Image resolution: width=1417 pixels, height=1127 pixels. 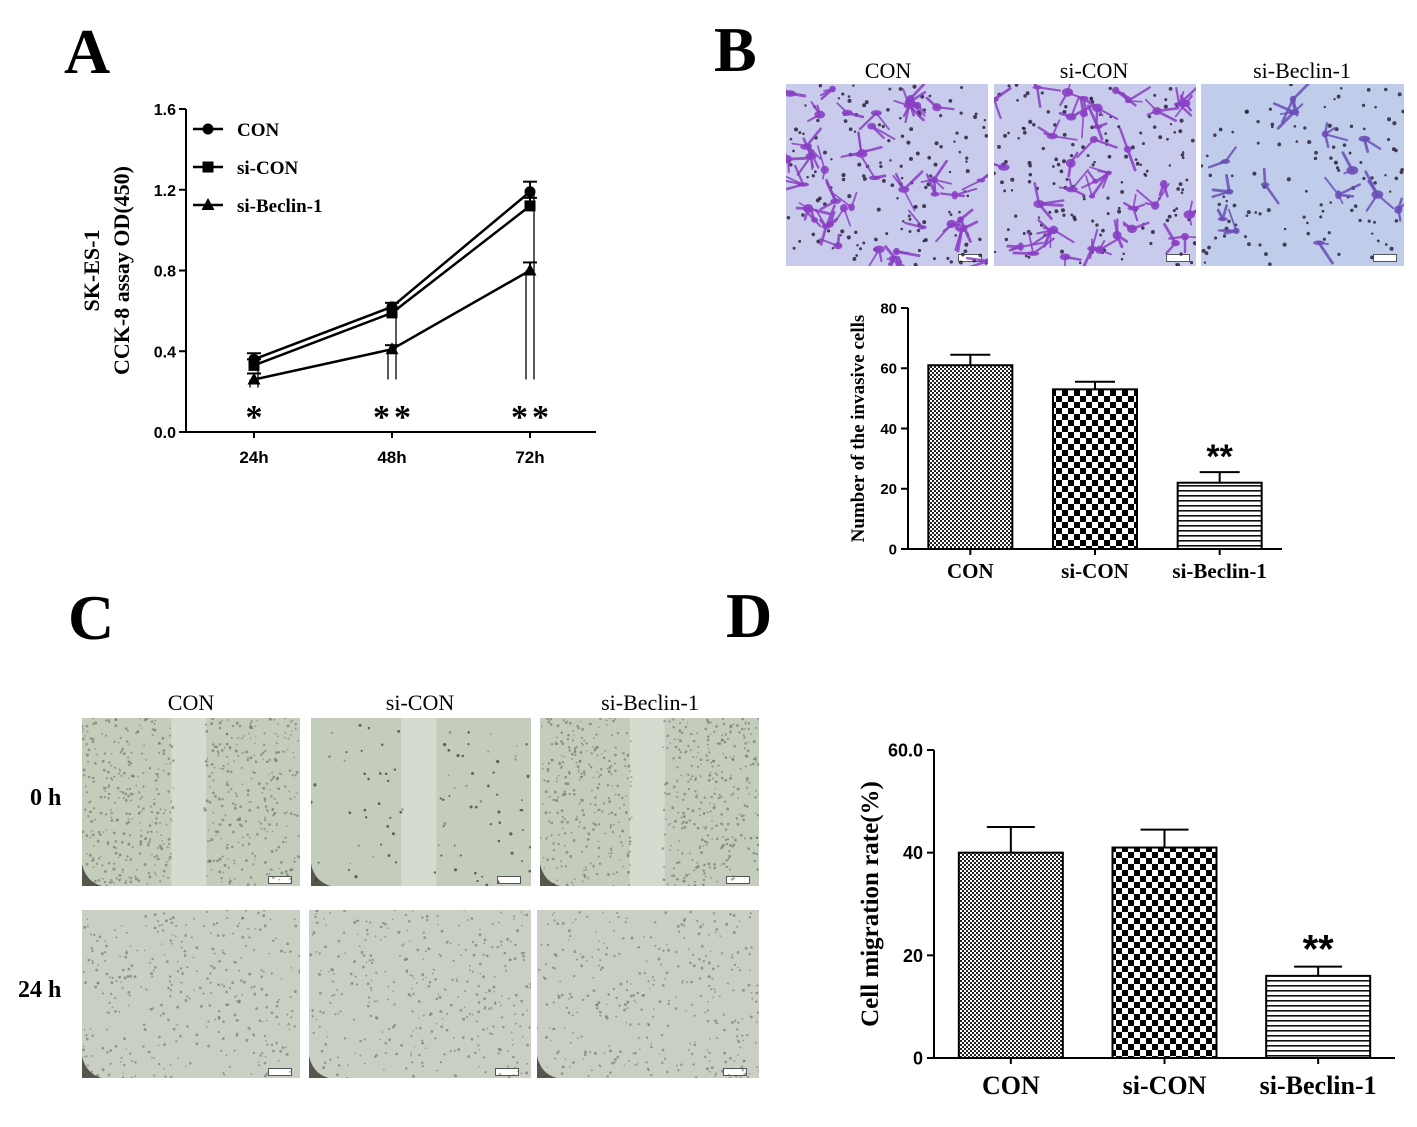 I want to click on chart-a-y-tick-label: 0.4, so click(x=165, y=352).